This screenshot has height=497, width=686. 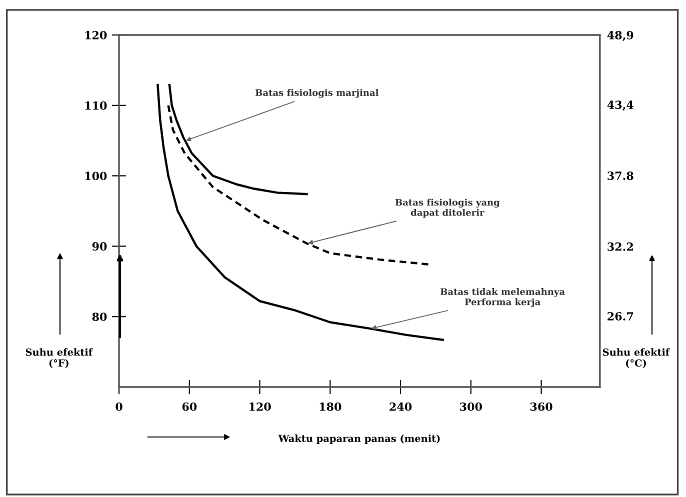 What do you see at coordinates (620, 36) in the screenshot?
I see `y2-tick-label: 48,9` at bounding box center [620, 36].